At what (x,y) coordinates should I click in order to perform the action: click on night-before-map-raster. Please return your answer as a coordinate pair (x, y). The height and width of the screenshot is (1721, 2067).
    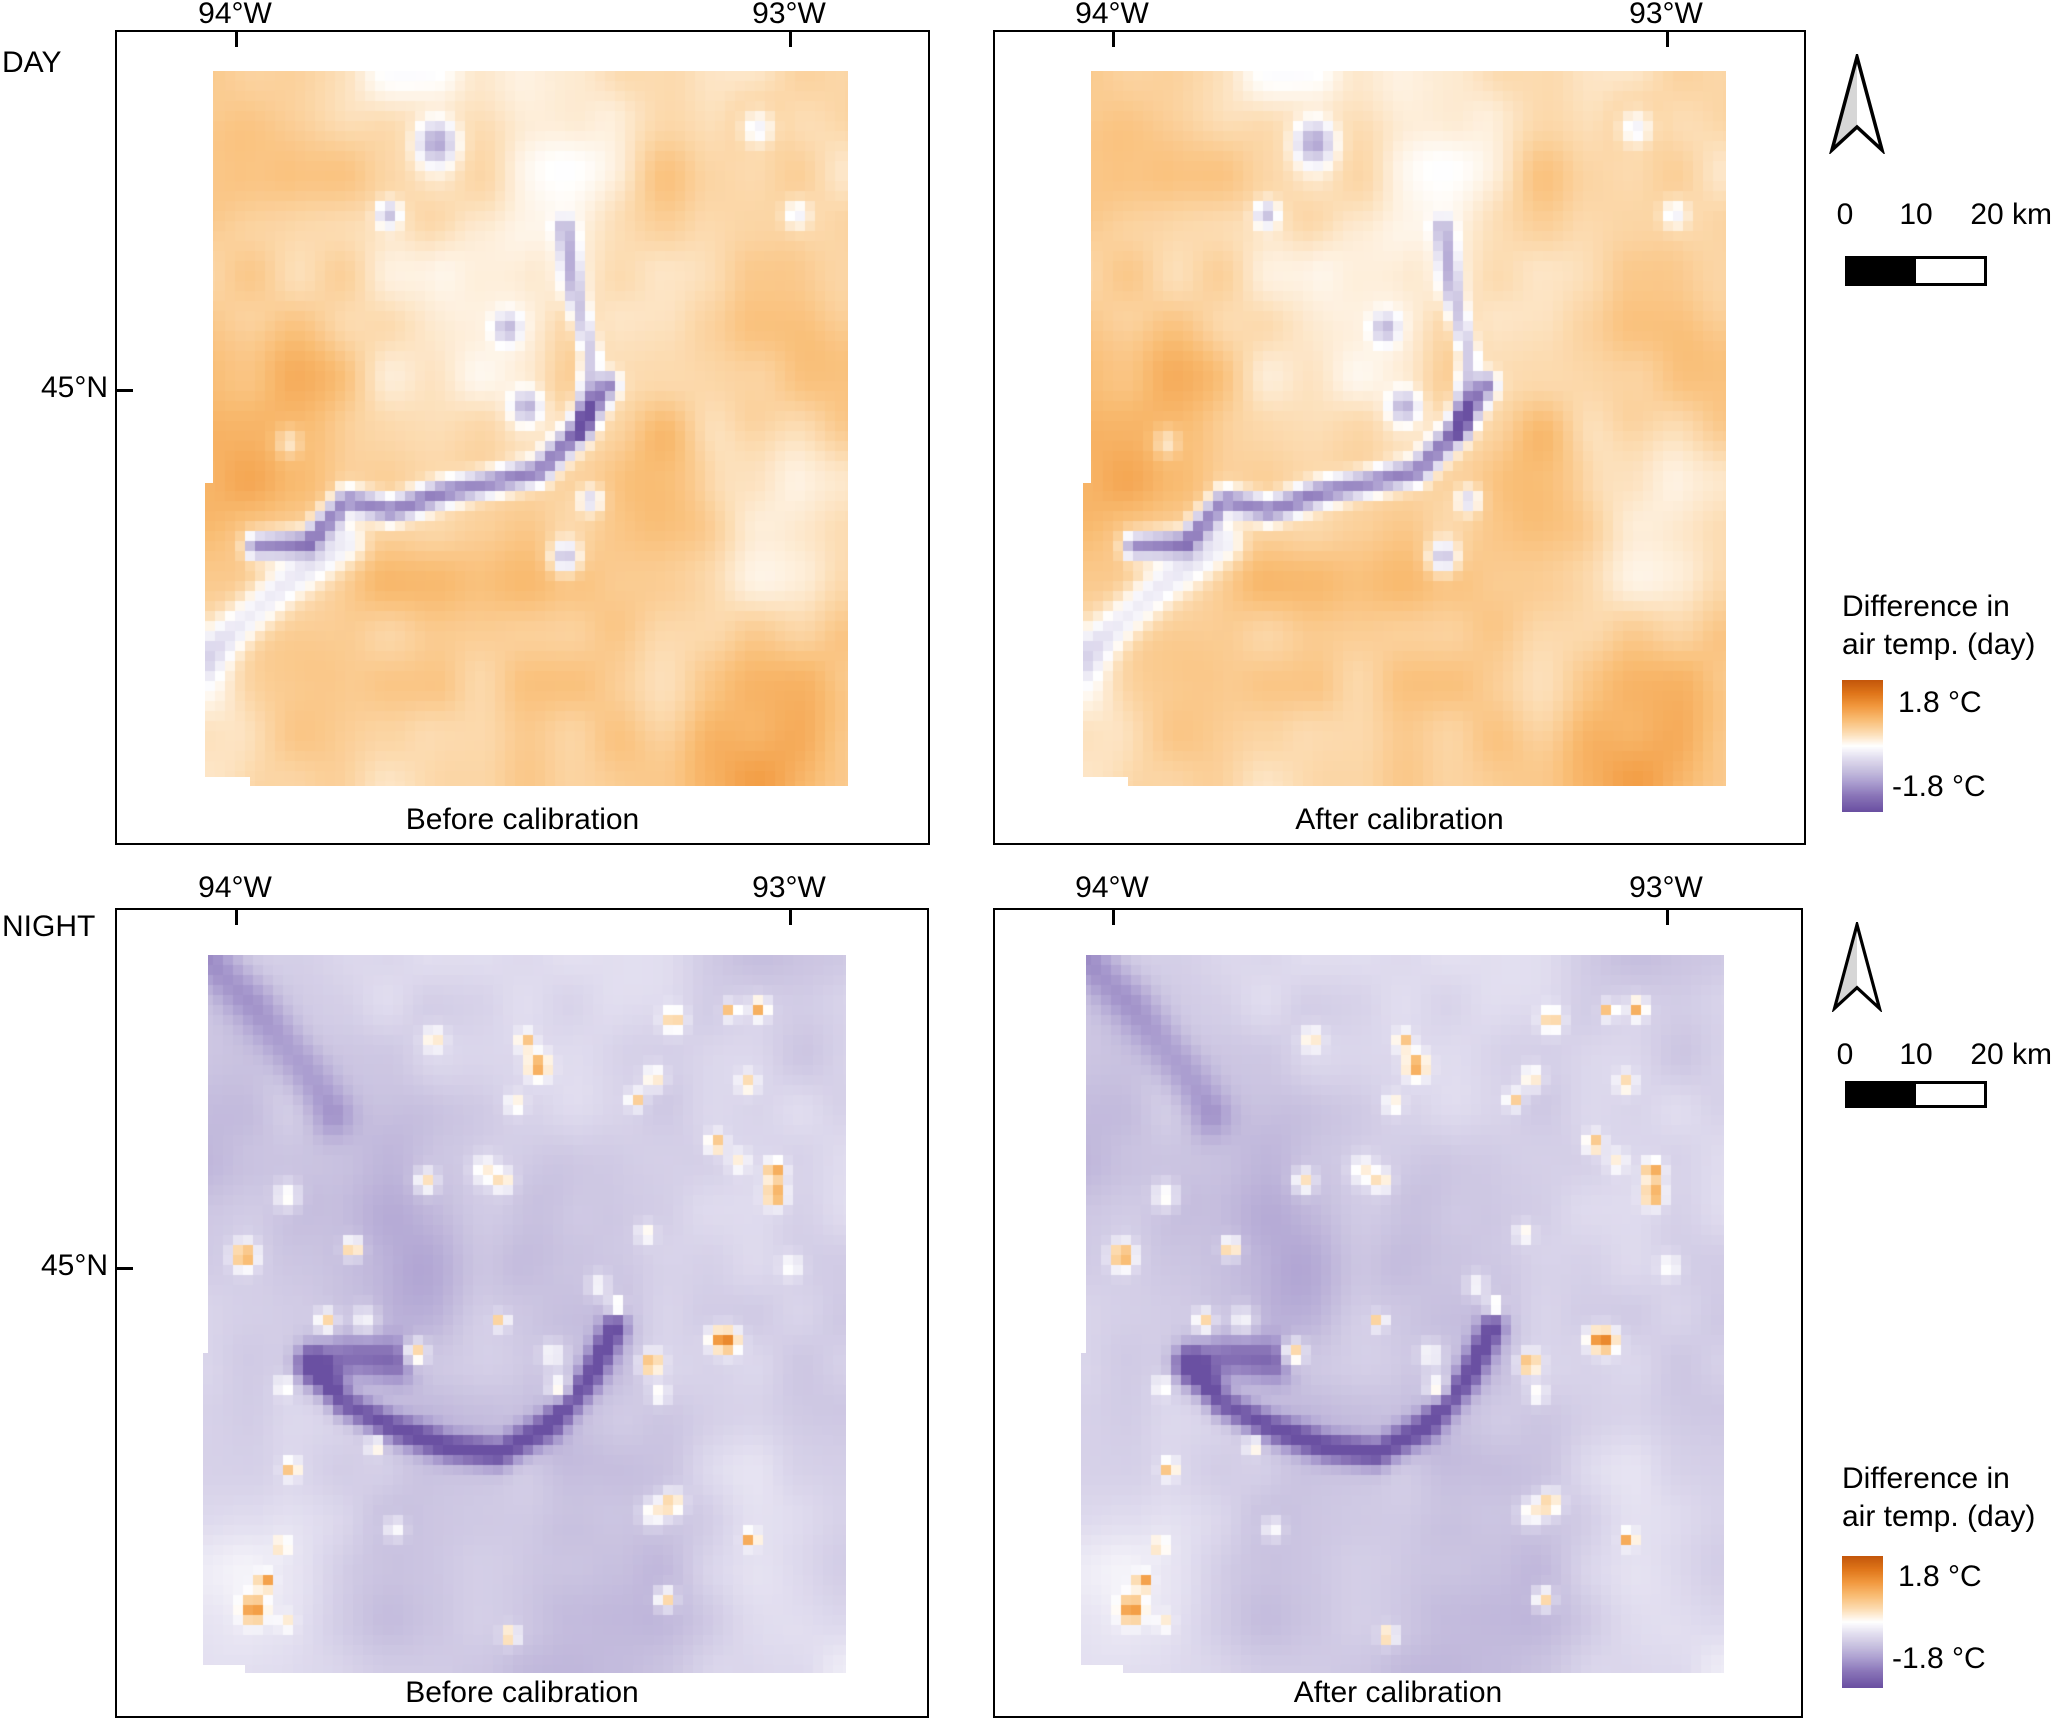
    Looking at the image, I should click on (524, 1314).